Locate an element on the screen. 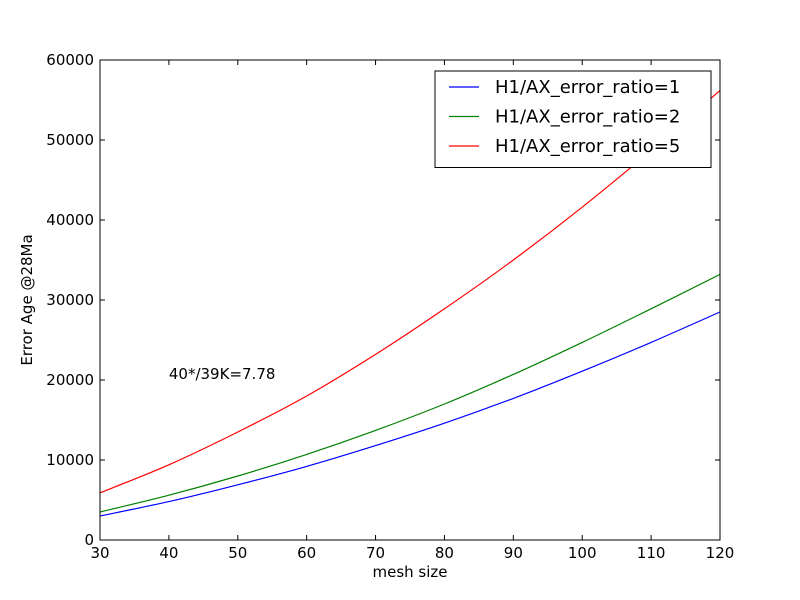 This screenshot has width=800, height=600. x-tick-label: 120 is located at coordinates (720, 553).